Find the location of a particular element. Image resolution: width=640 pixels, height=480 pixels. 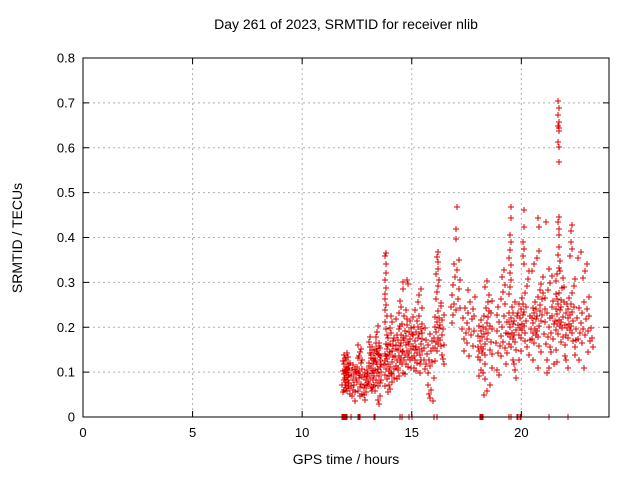

y-tick-label: 0.7 is located at coordinates (66, 102).